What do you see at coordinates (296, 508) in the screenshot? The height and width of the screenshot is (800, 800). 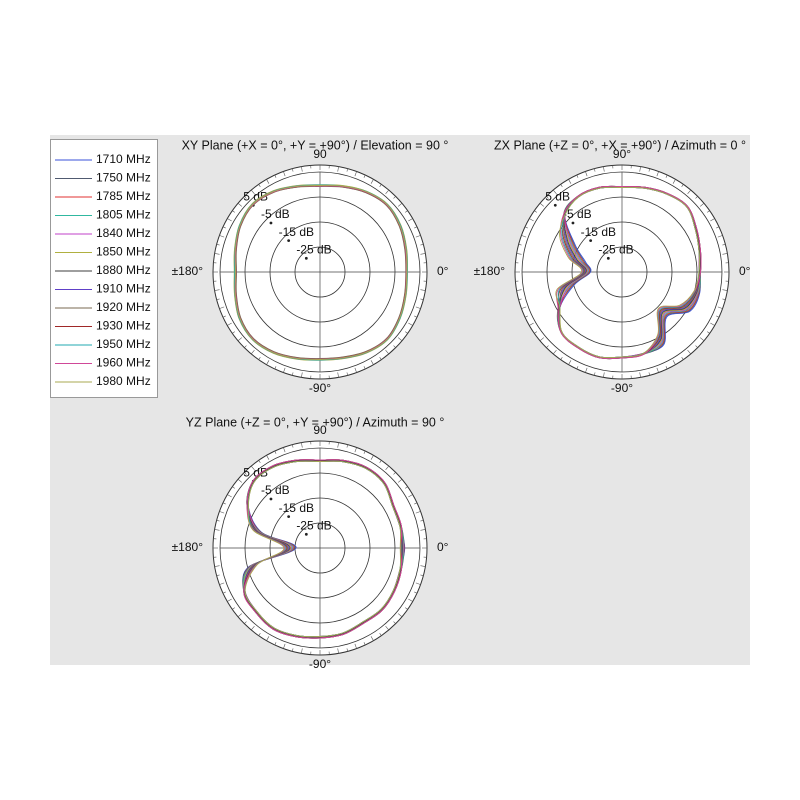 I see `r-tick-label: -15 dB` at bounding box center [296, 508].